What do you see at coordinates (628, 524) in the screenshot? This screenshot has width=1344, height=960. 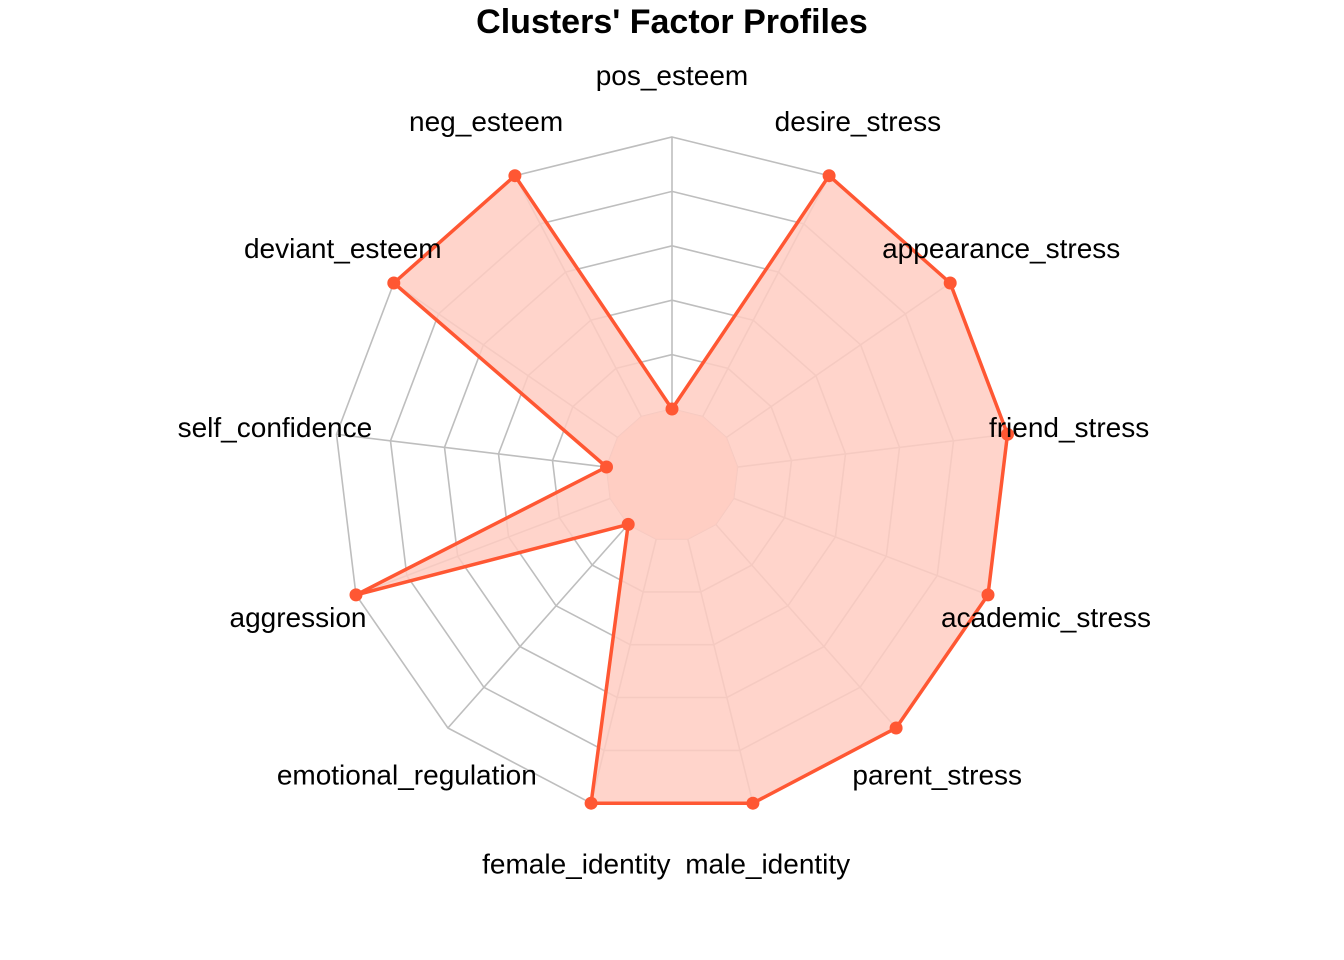 I see `point-emotional_regulation` at bounding box center [628, 524].